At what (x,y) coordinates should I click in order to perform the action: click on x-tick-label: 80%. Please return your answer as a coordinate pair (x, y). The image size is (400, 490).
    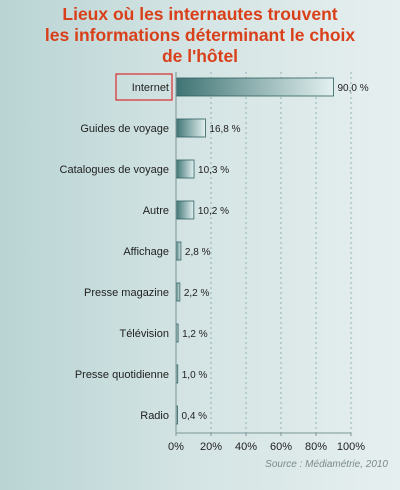
    Looking at the image, I should click on (316, 447).